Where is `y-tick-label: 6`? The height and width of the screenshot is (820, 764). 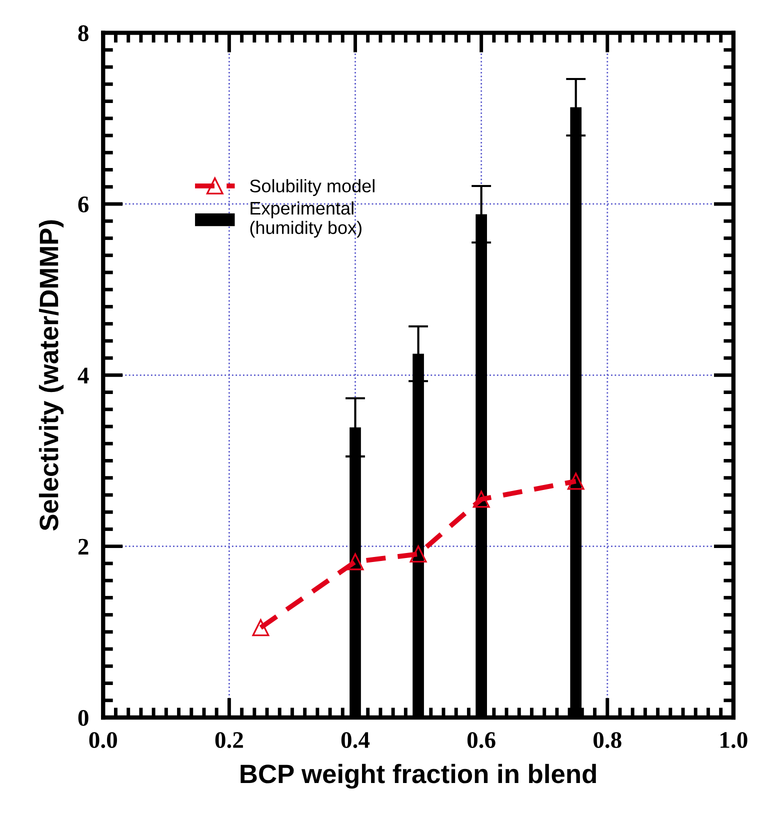 y-tick-label: 6 is located at coordinates (83, 204).